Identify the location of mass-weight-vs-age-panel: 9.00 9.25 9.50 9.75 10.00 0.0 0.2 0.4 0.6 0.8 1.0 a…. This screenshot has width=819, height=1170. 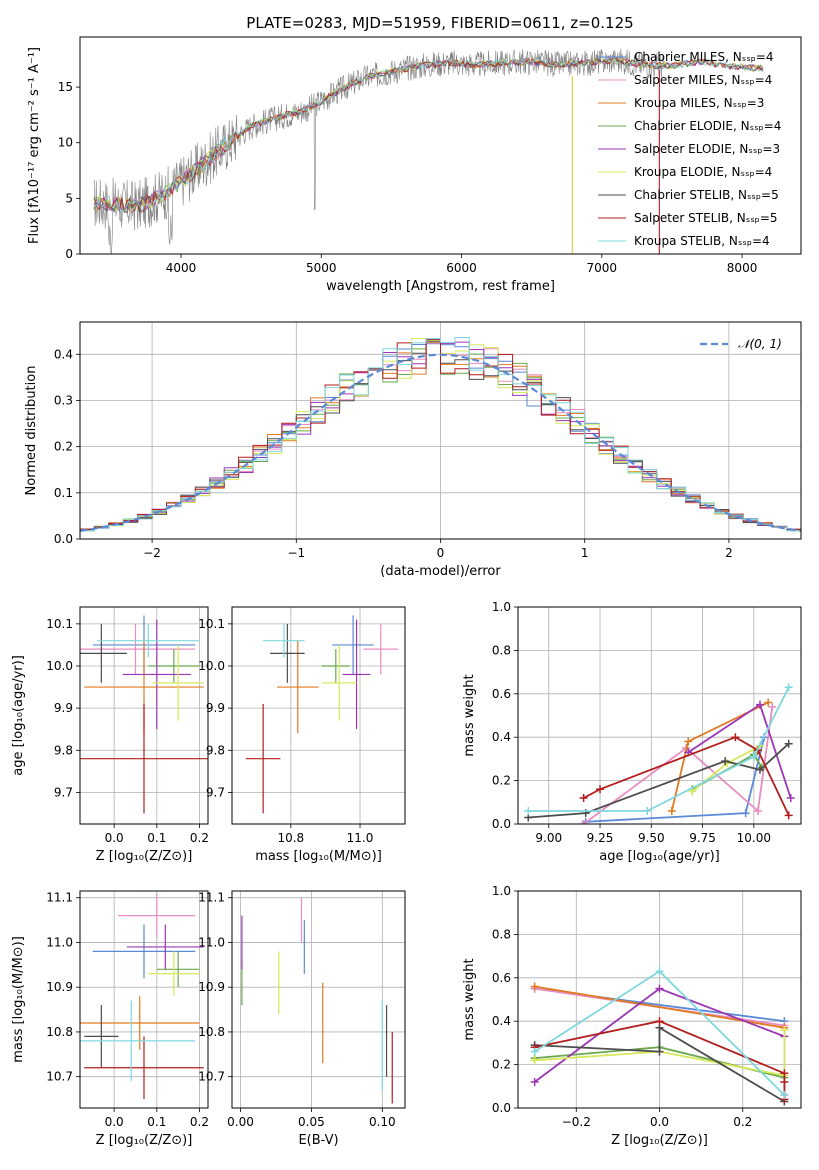
(632, 732).